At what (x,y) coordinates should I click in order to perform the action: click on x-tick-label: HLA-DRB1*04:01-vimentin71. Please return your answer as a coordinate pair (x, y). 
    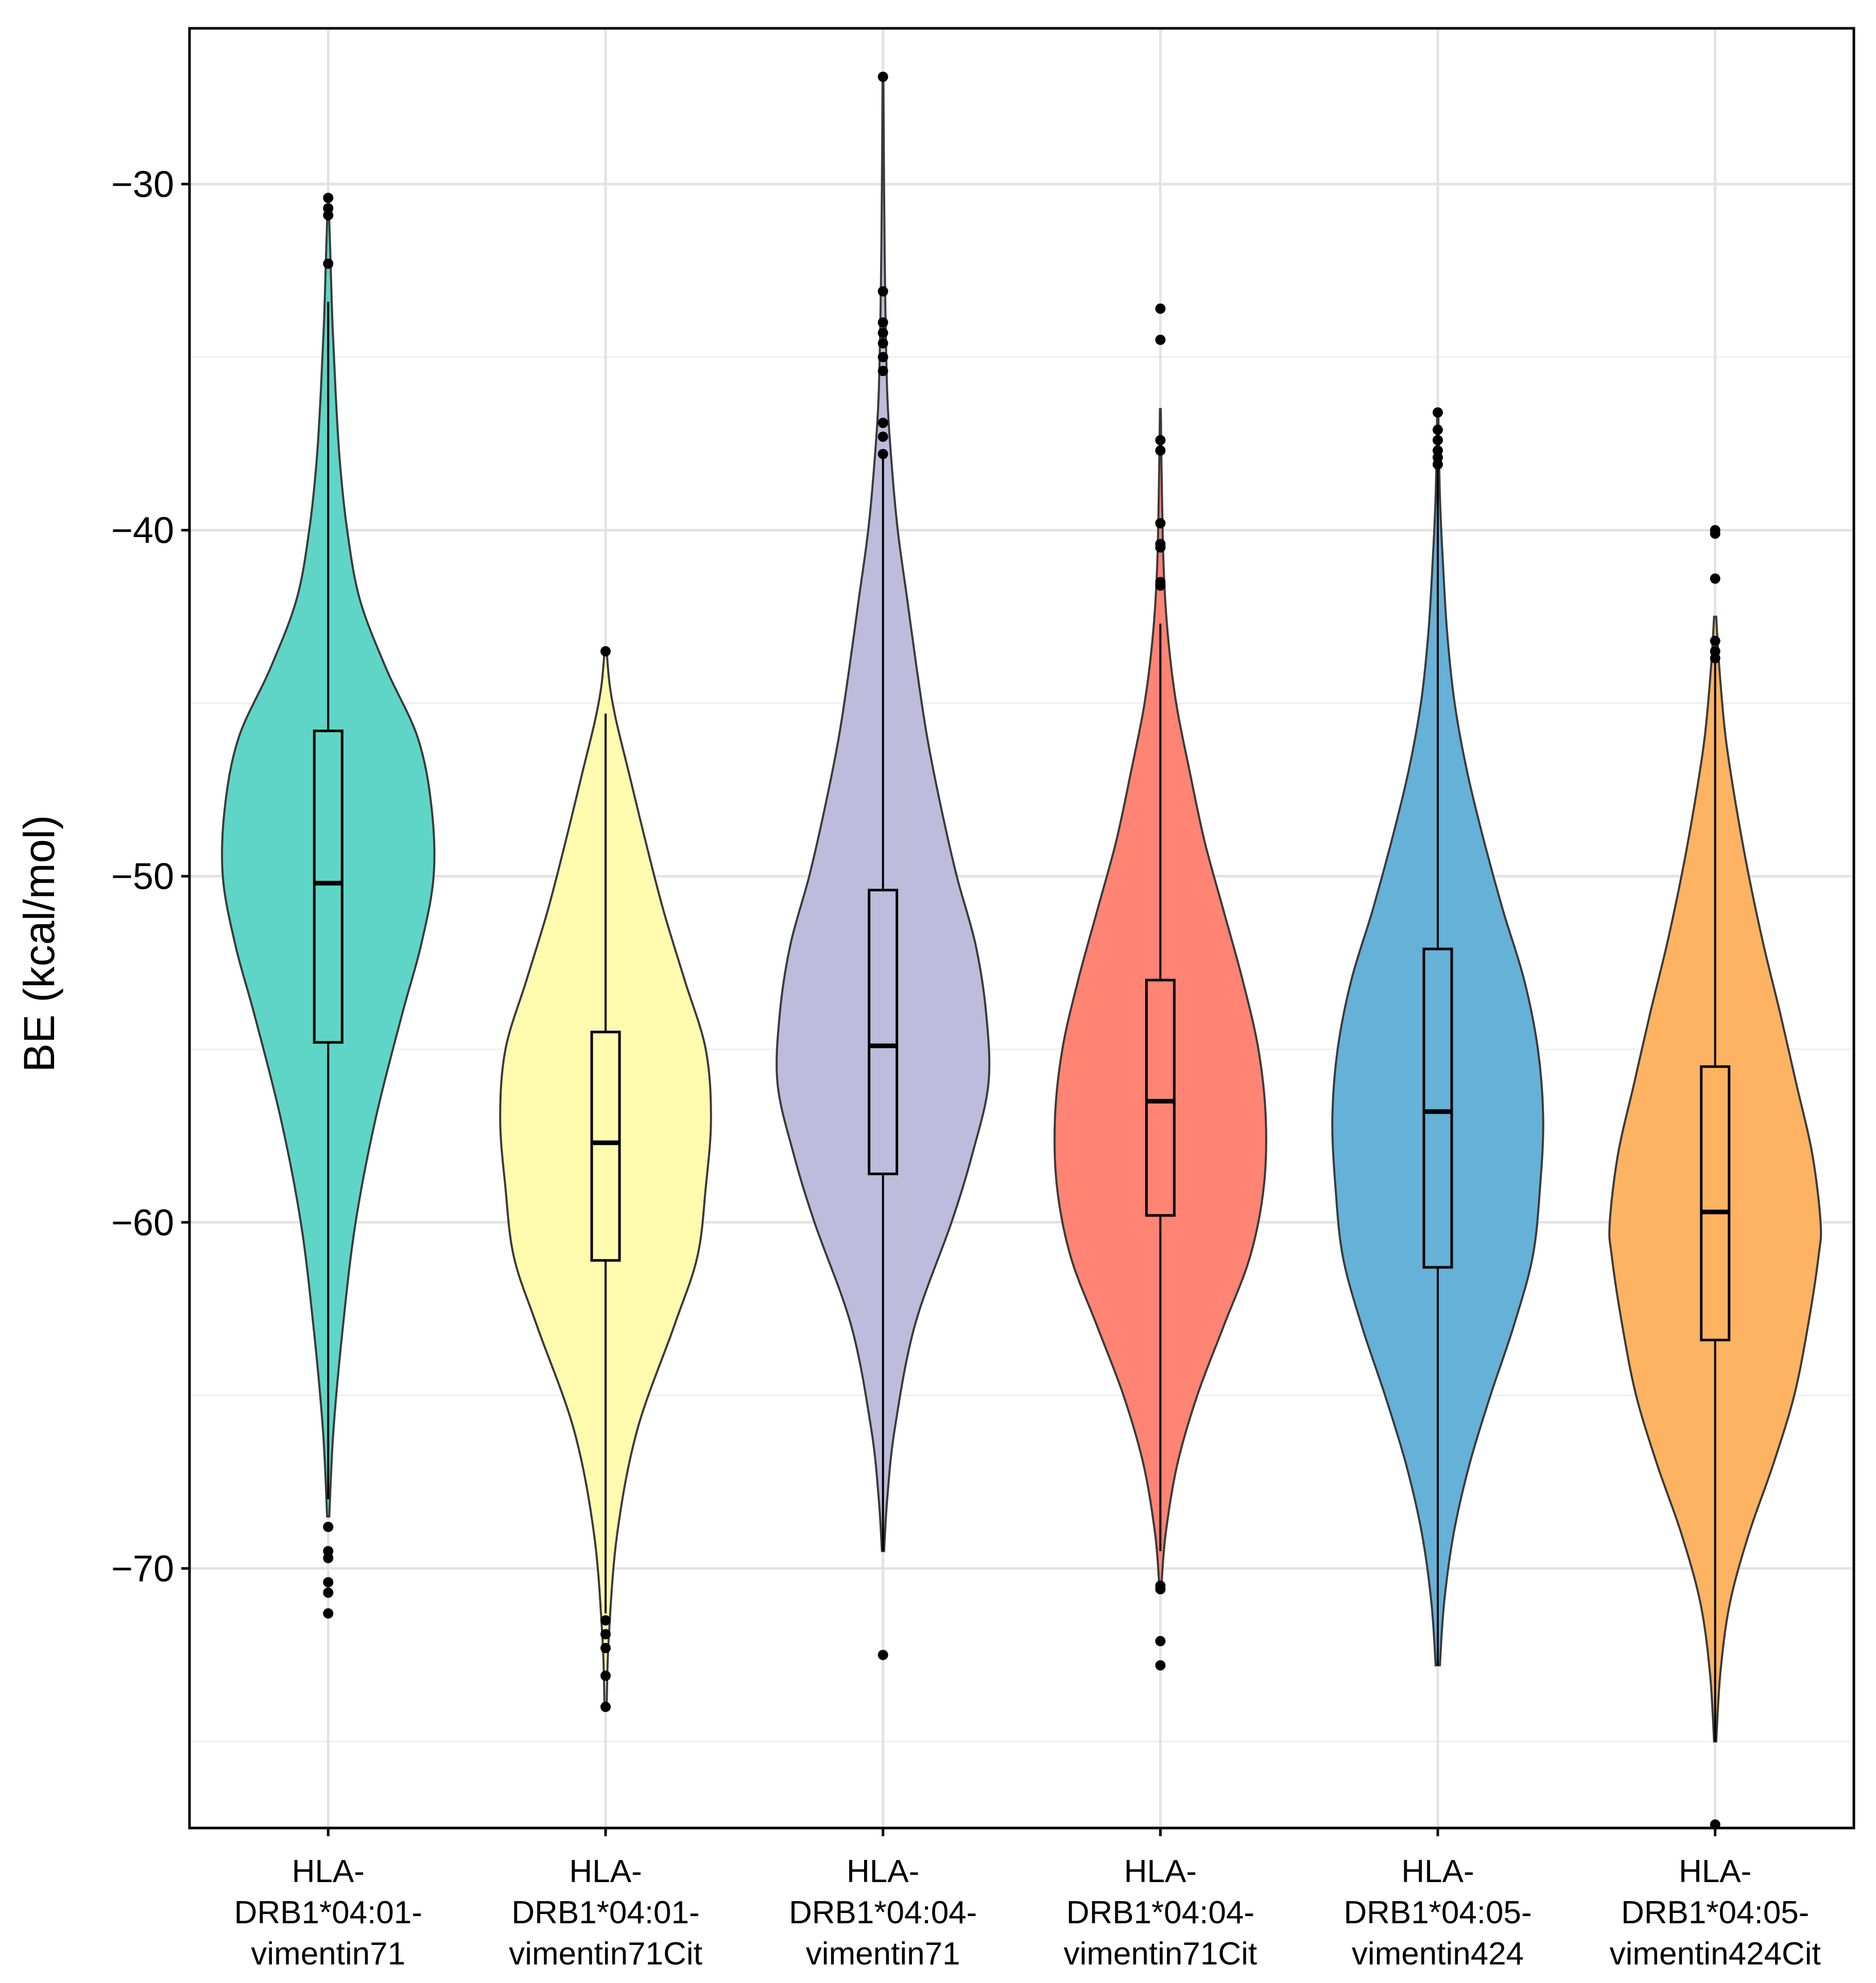
    Looking at the image, I should click on (328, 1913).